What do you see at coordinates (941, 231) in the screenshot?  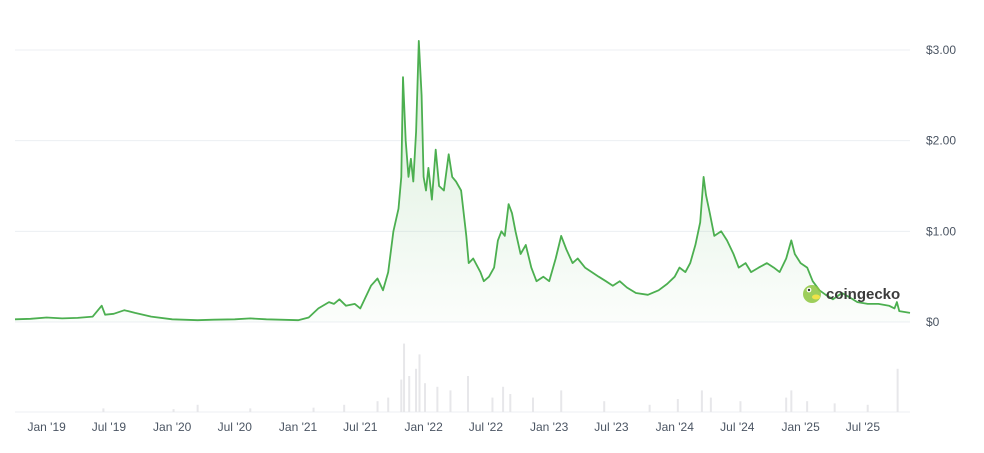 I see `y-tick-label: $1.00` at bounding box center [941, 231].